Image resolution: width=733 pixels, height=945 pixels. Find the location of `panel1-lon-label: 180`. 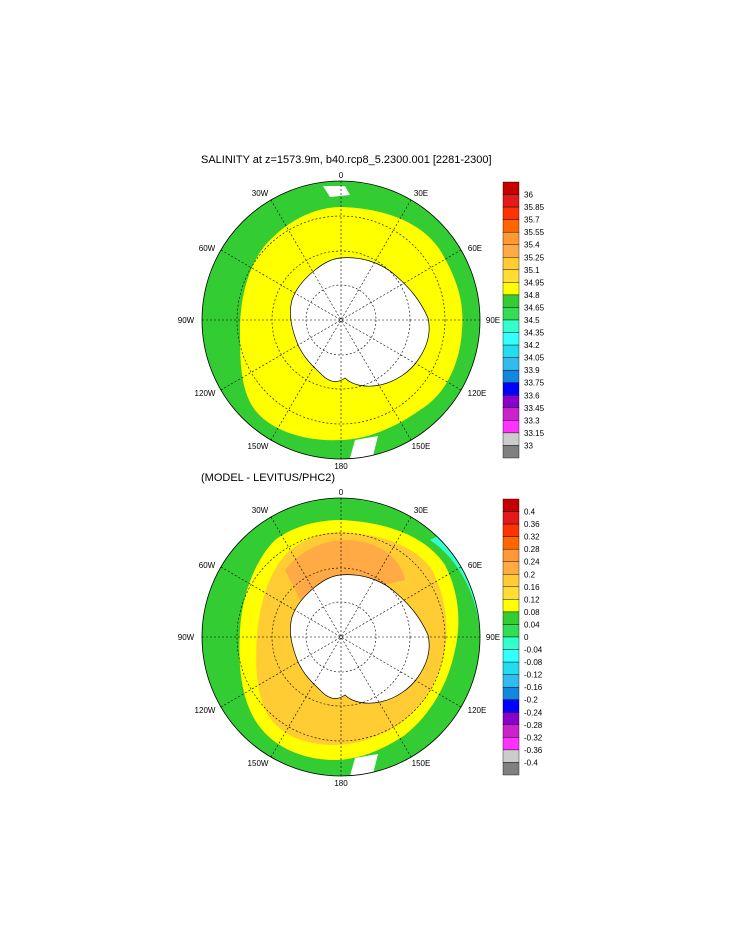

panel1-lon-label: 180 is located at coordinates (341, 466).